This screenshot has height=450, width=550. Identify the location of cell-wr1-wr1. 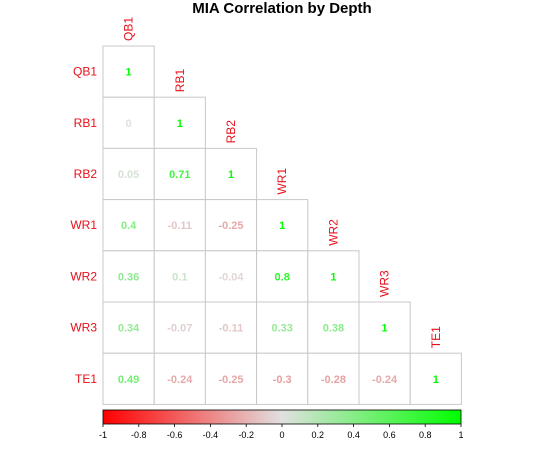
(282, 225).